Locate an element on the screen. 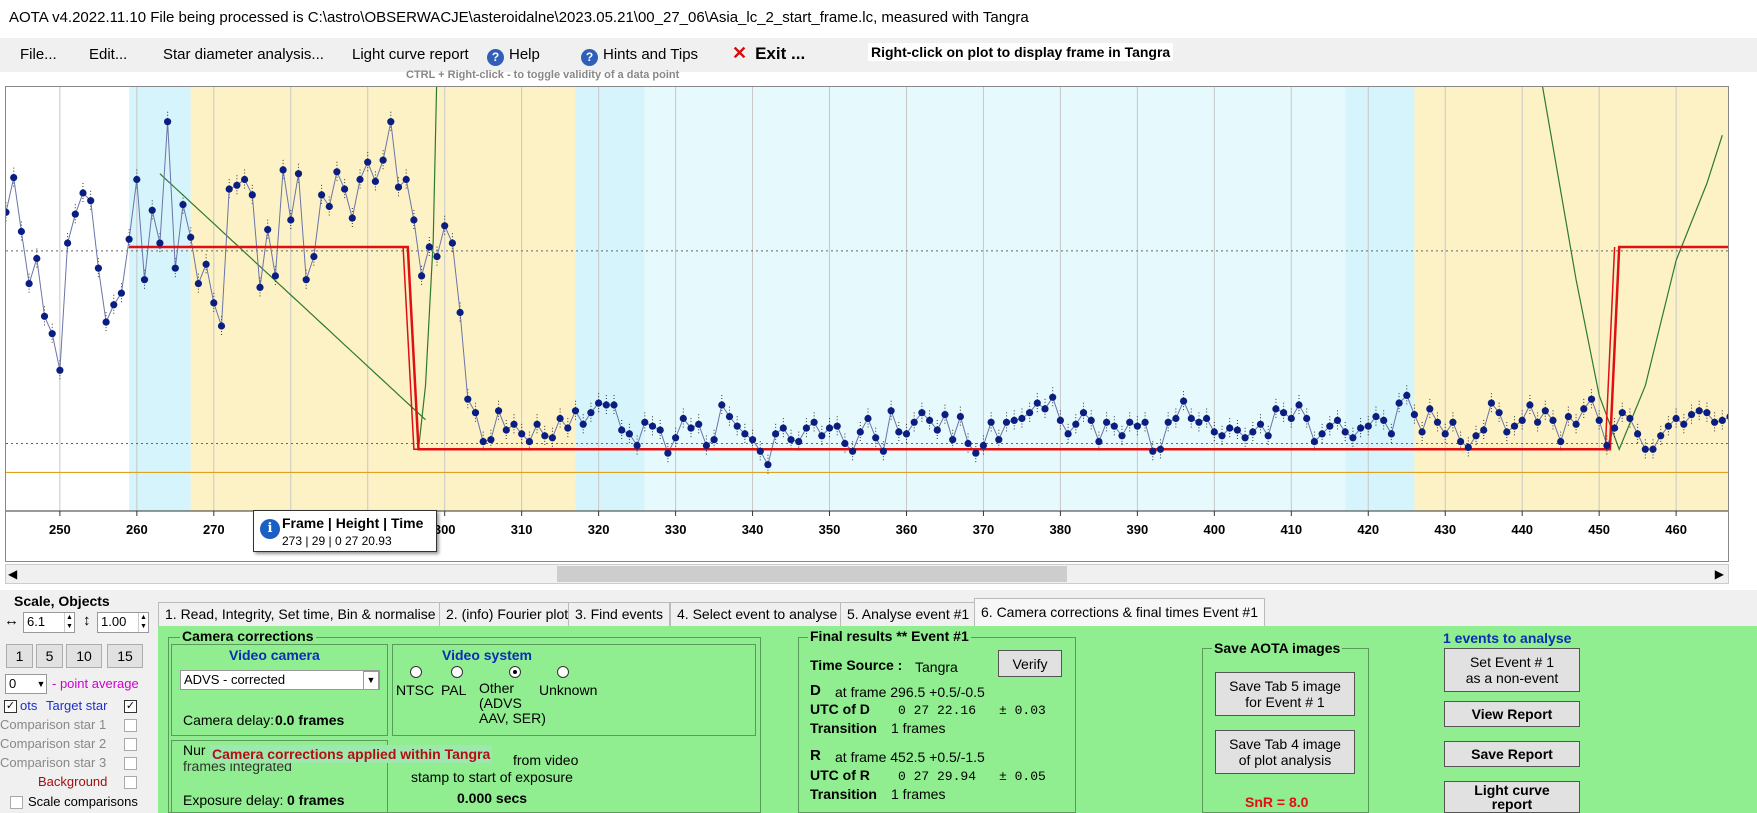 The height and width of the screenshot is (813, 1757). time-source-value: Tangra is located at coordinates (936, 667).